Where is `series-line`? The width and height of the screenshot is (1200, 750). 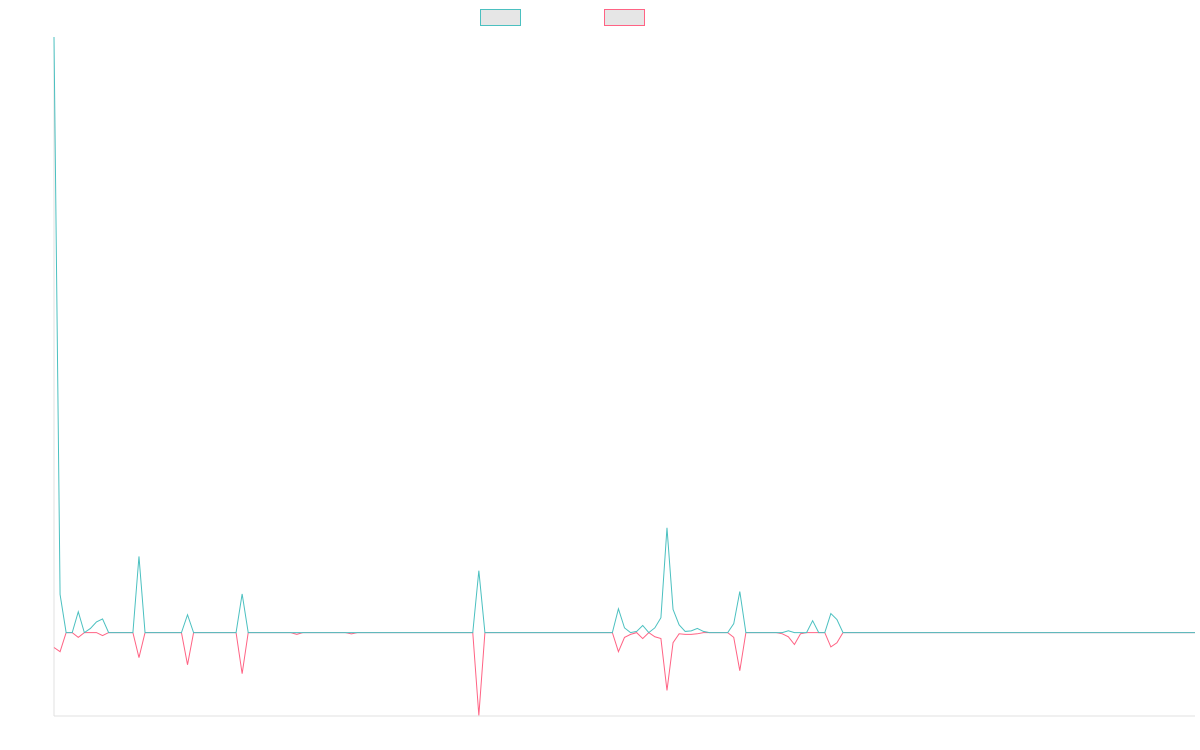 series-line is located at coordinates (624, 673).